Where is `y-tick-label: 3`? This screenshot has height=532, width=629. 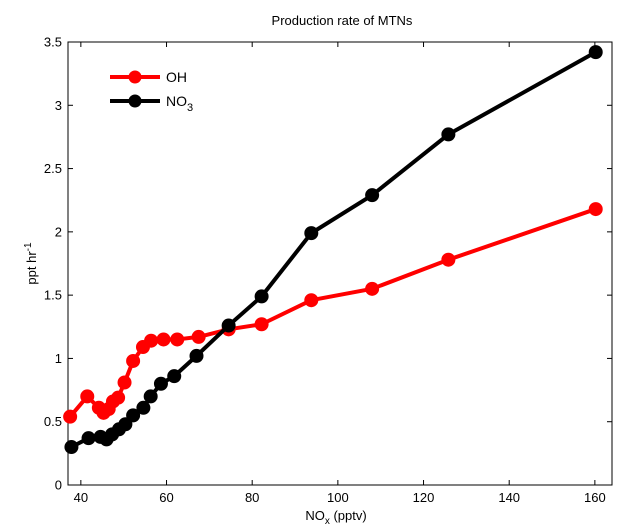 y-tick-label: 3 is located at coordinates (58, 105).